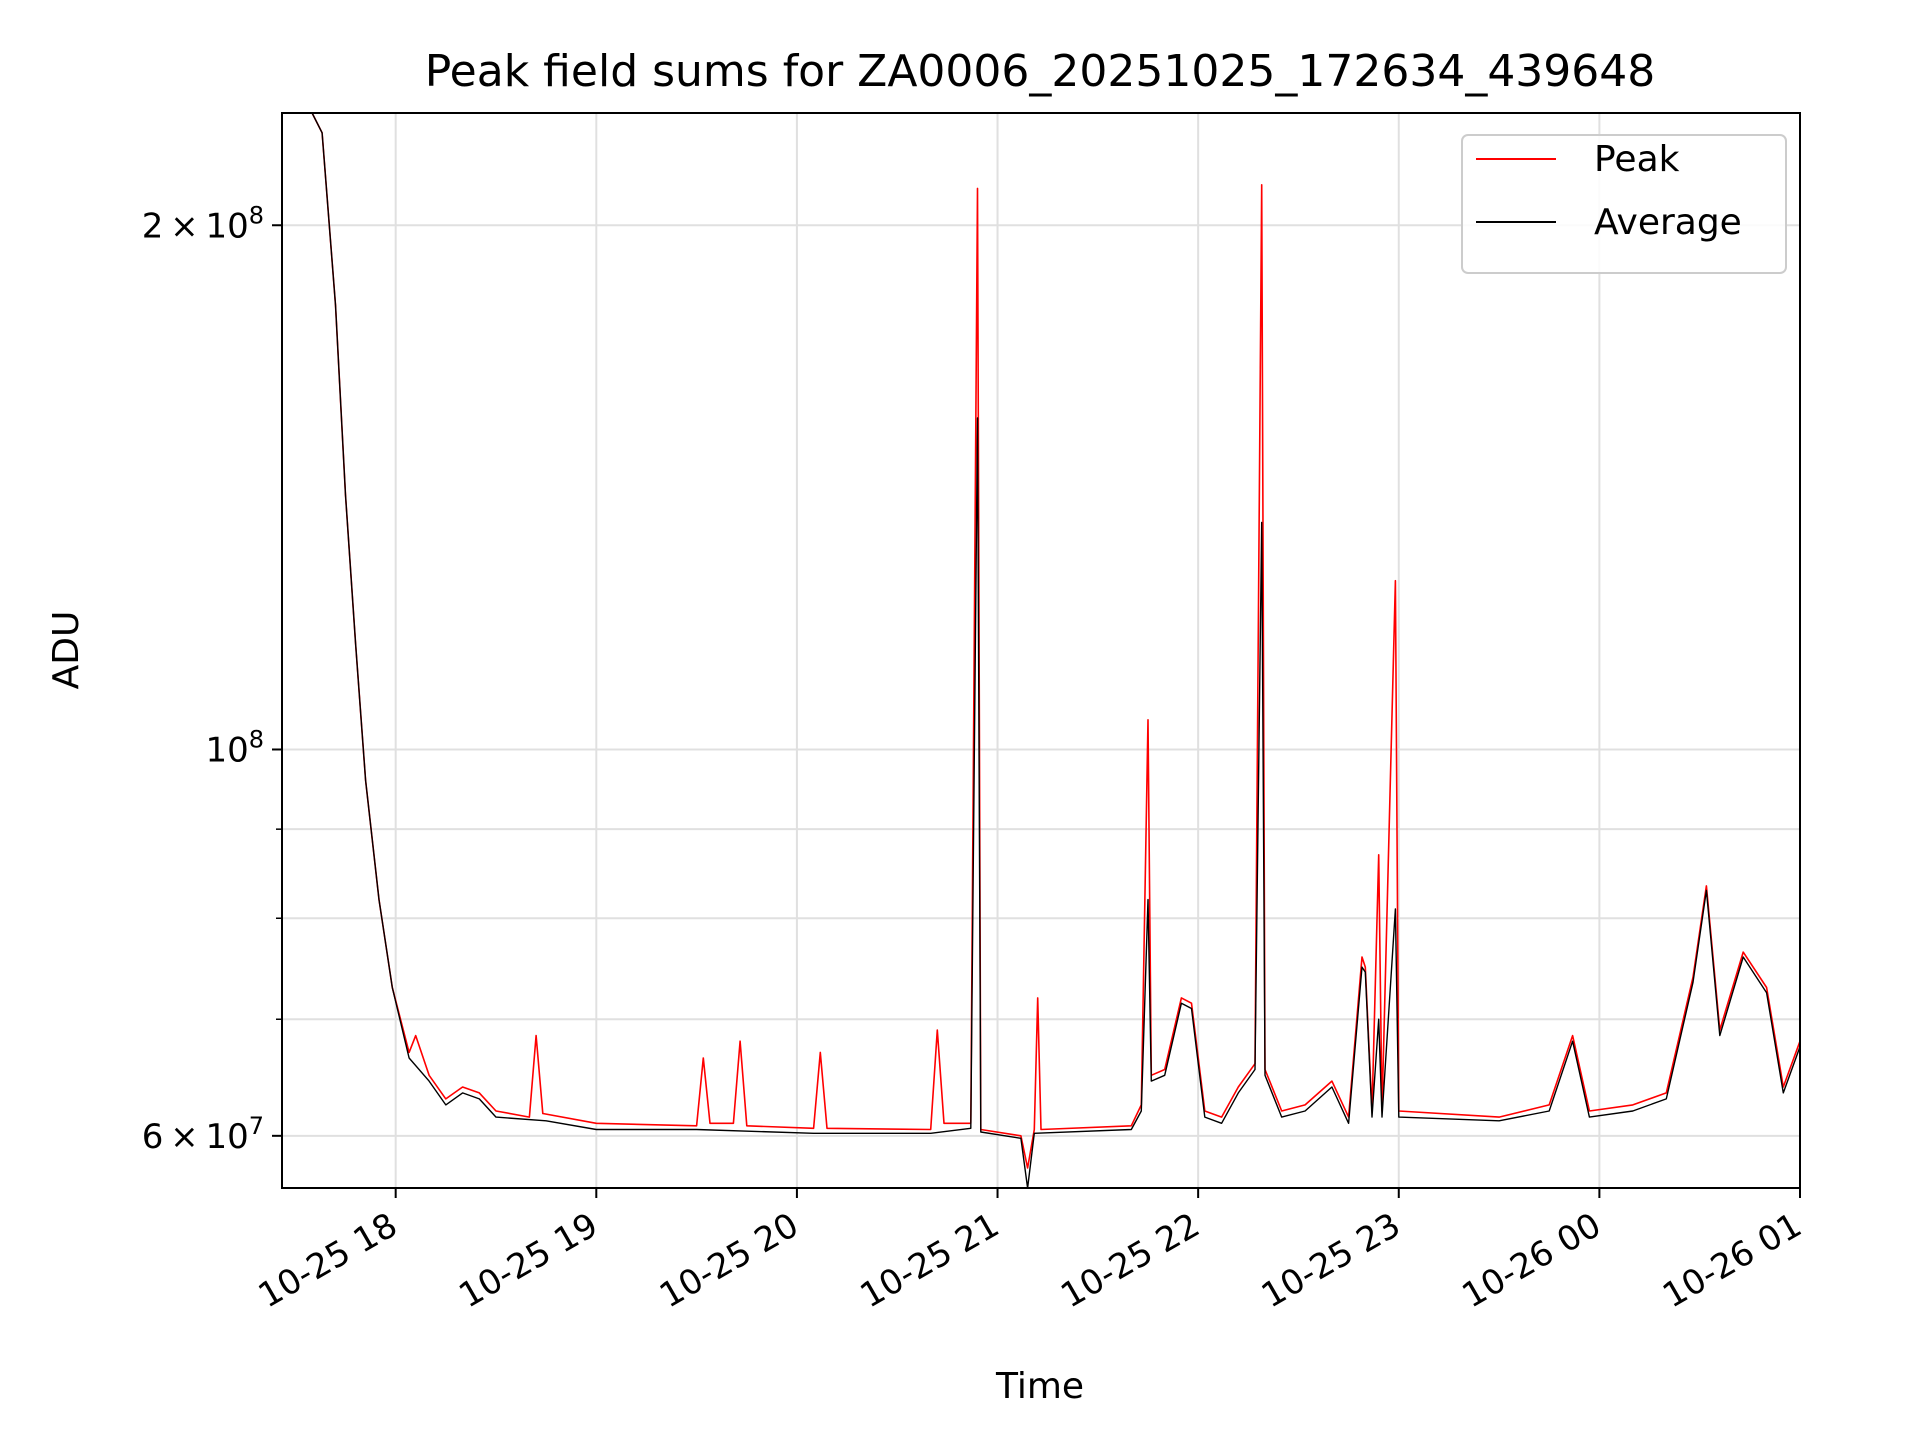 The image size is (1920, 1440). What do you see at coordinates (203, 223) in the screenshot?
I see `y-tick-label: 2 × 108` at bounding box center [203, 223].